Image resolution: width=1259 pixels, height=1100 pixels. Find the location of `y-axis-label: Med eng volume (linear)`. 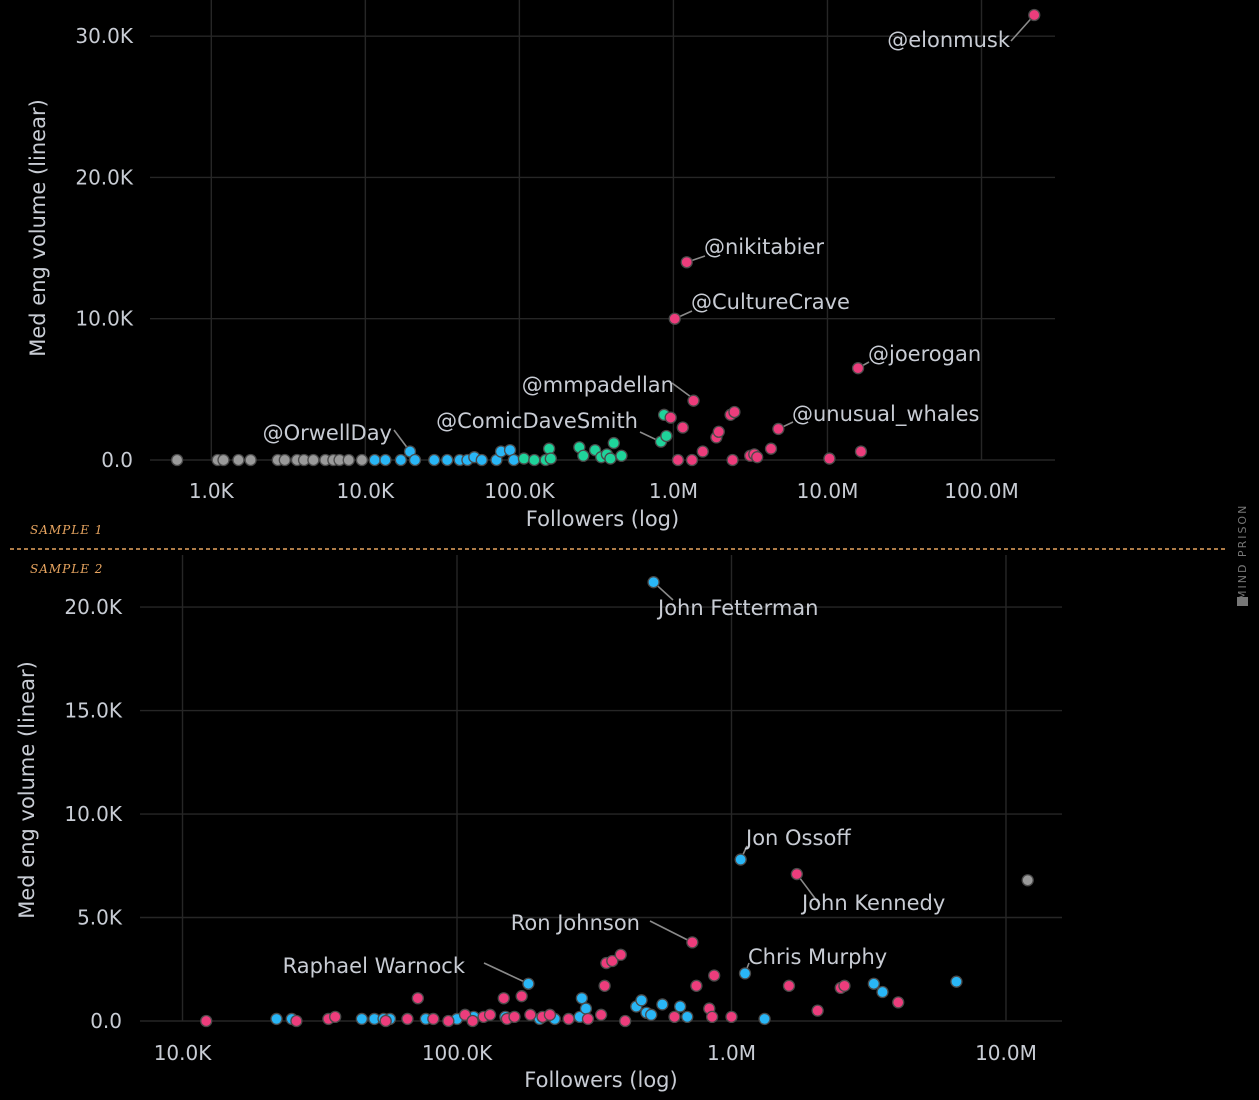

y-axis-label: Med eng volume (linear) is located at coordinates (38, 228).